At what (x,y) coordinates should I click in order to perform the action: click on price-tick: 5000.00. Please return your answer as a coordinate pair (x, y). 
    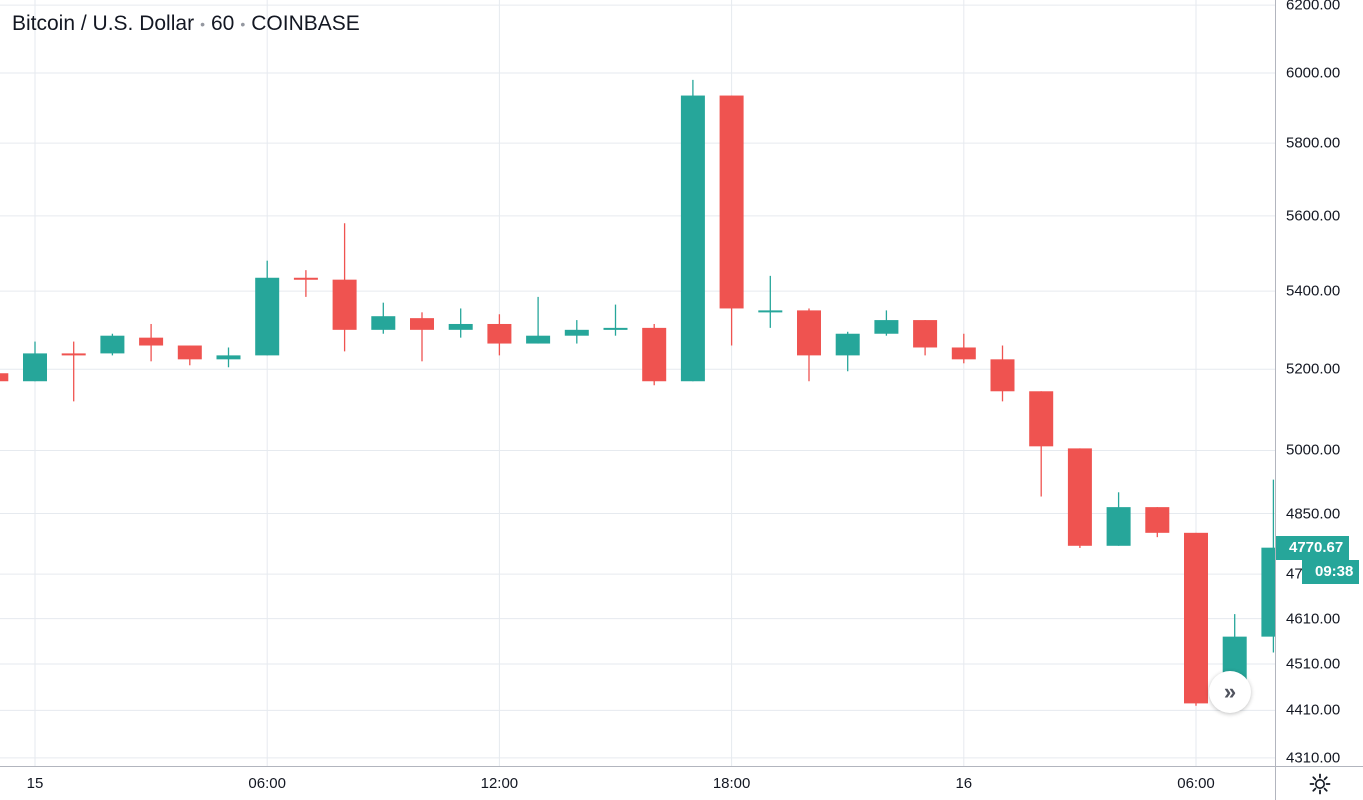
    Looking at the image, I should click on (1313, 450).